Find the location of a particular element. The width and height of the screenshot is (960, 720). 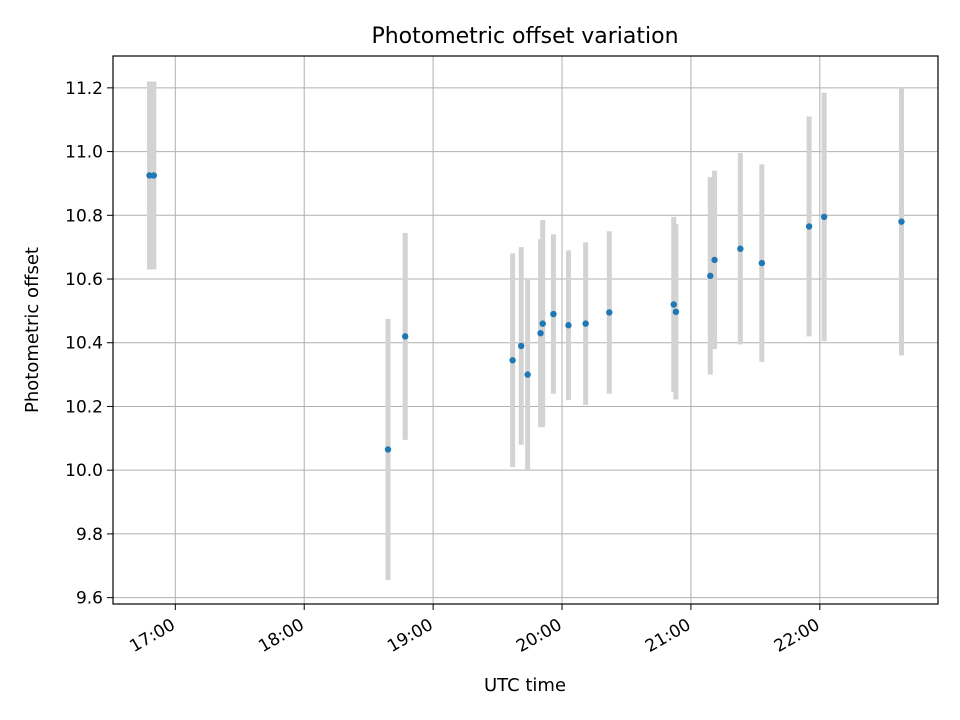

chart-title: Photometric offset variation is located at coordinates (524, 36).